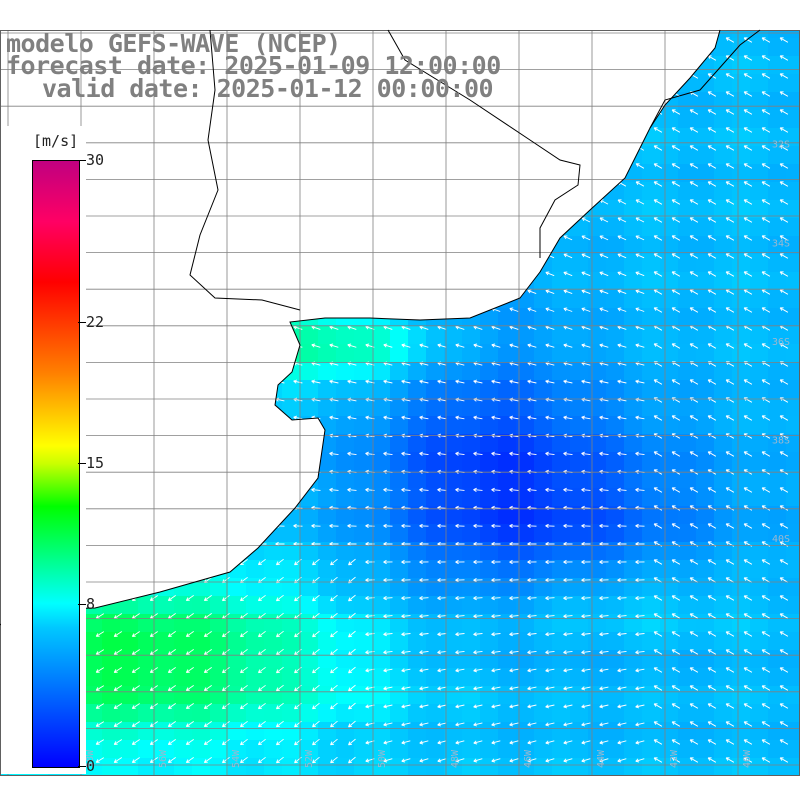 Image resolution: width=800 pixels, height=800 pixels. What do you see at coordinates (236, 758) in the screenshot?
I see `longitude-label: 54W` at bounding box center [236, 758].